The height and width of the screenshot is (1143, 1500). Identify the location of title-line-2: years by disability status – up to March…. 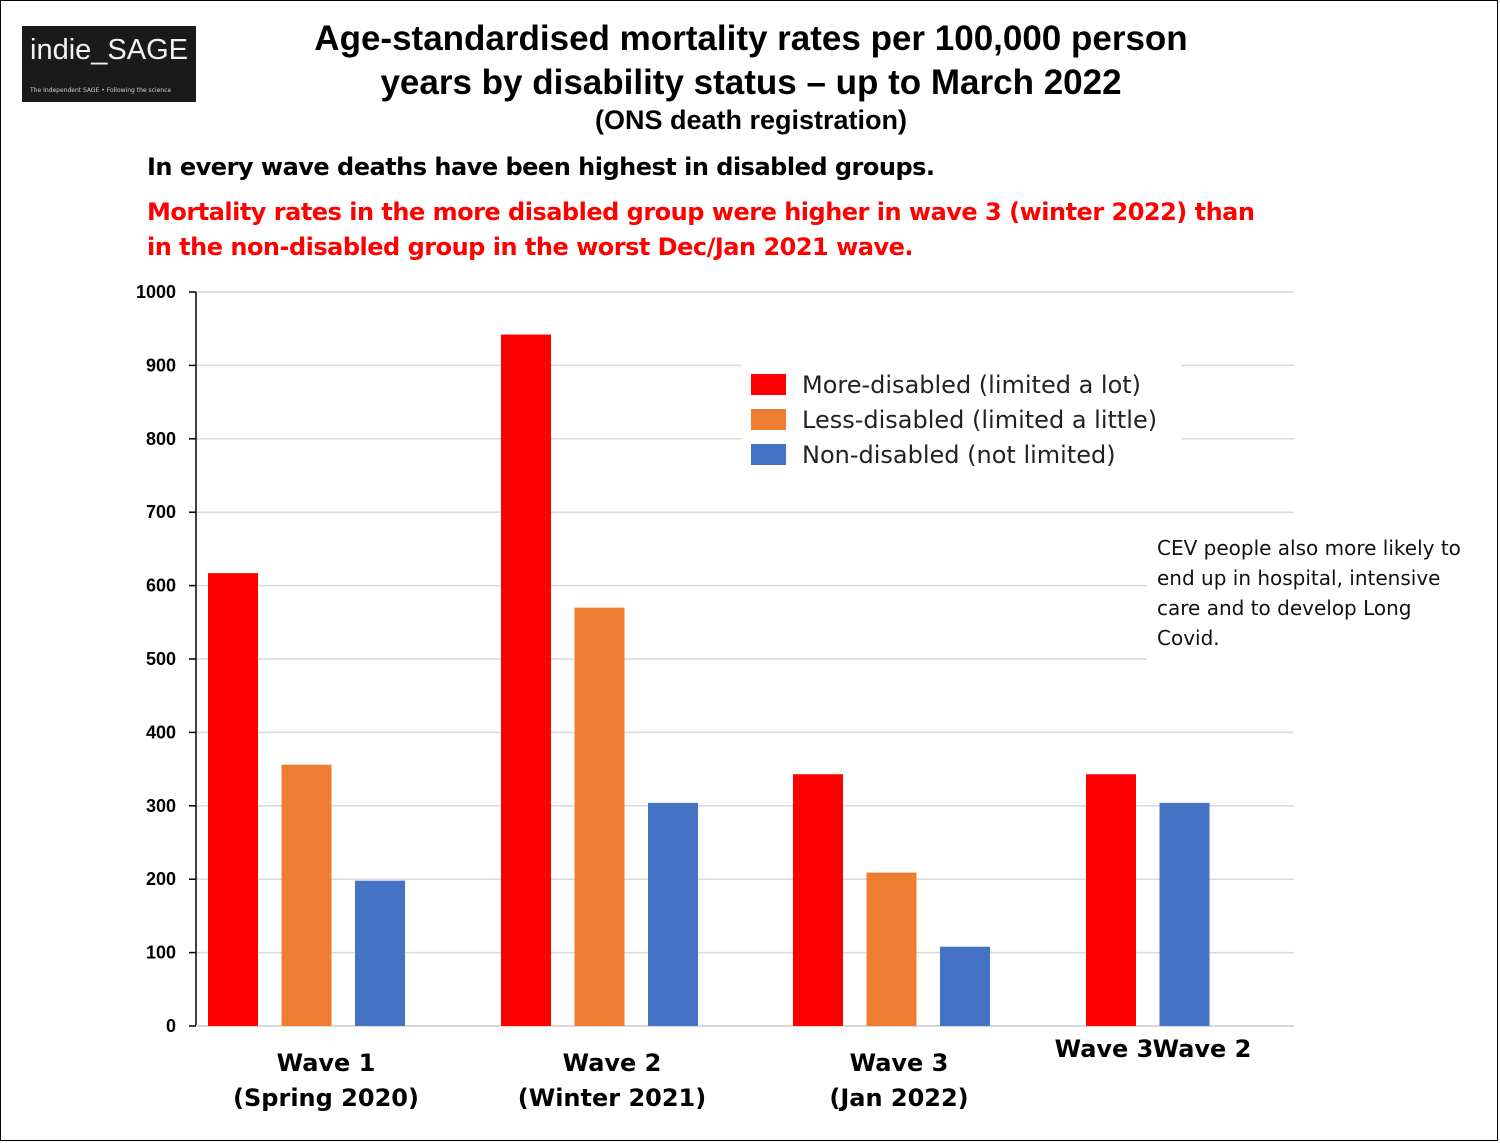
(751, 82).